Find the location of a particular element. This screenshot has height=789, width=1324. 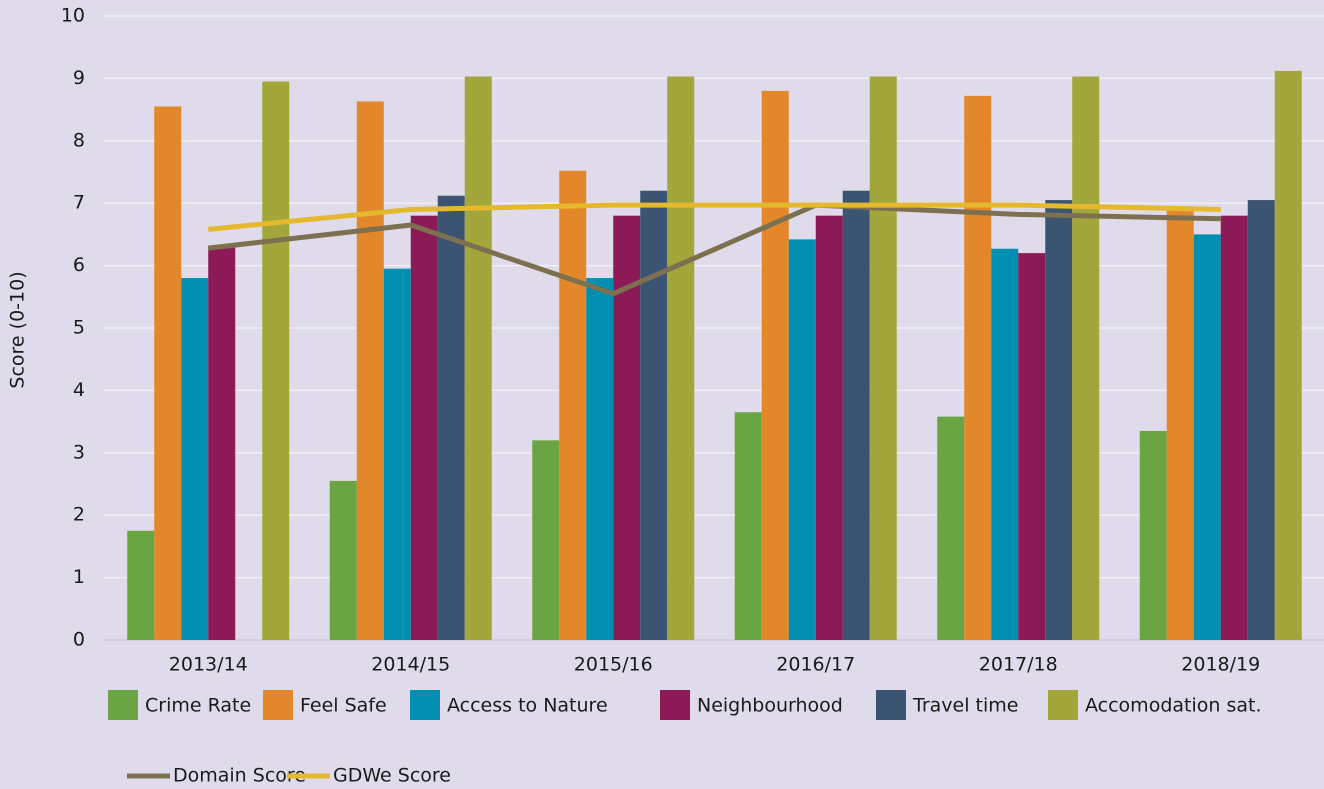

x-tick-label: 2016/17 is located at coordinates (815, 665).